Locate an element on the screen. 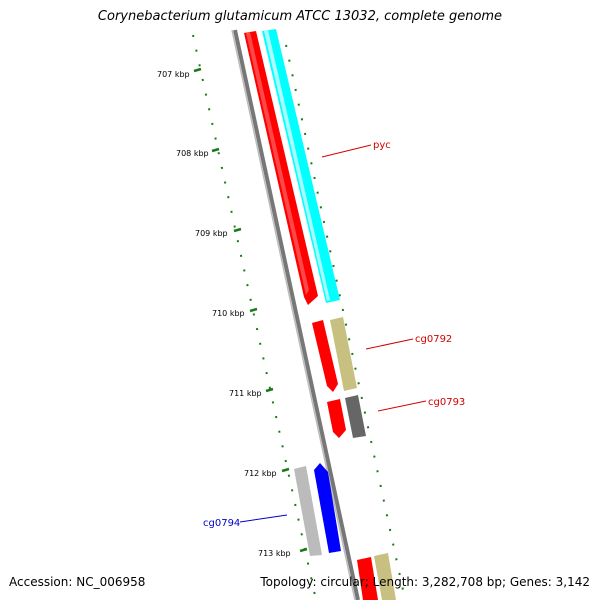 This screenshot has width=600, height=600. pyc-red-highlight is located at coordinates (277, 163).